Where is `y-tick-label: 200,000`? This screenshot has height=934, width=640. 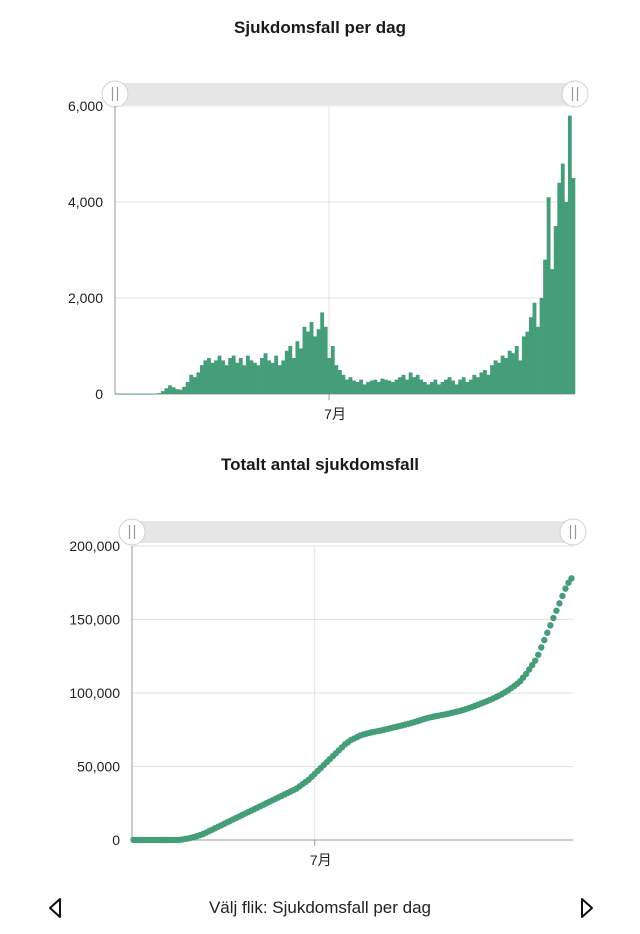 y-tick-label: 200,000 is located at coordinates (94, 546).